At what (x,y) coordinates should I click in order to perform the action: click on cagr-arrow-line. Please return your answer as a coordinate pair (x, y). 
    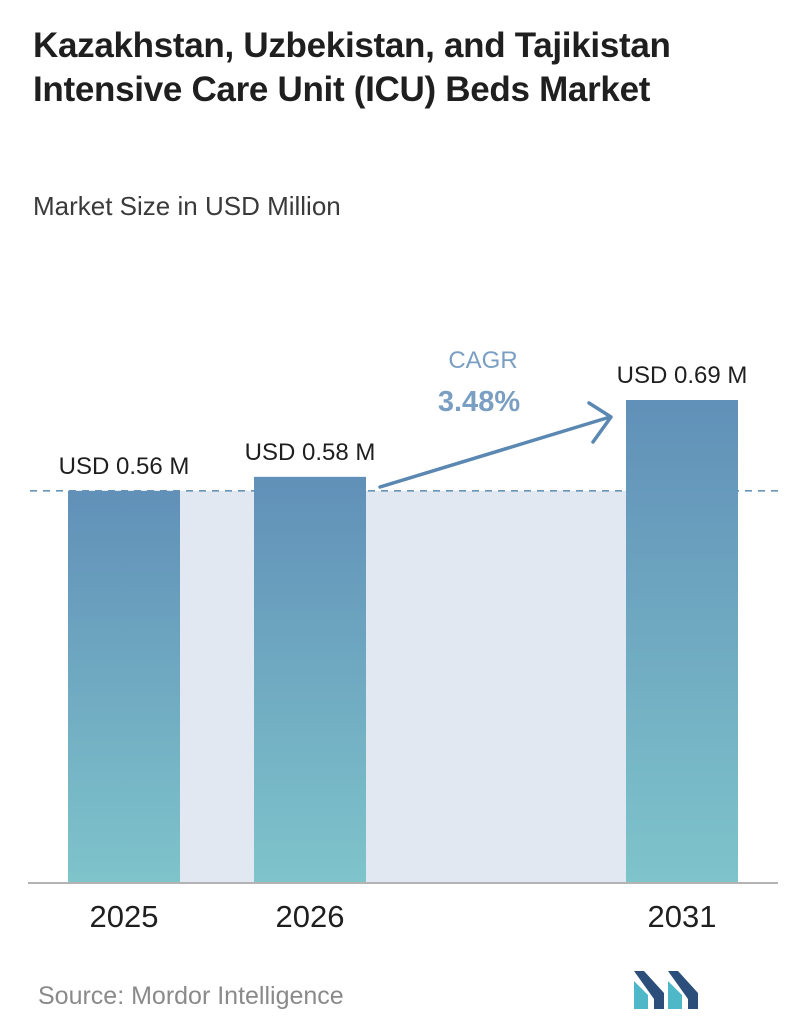
    Looking at the image, I should click on (495, 452).